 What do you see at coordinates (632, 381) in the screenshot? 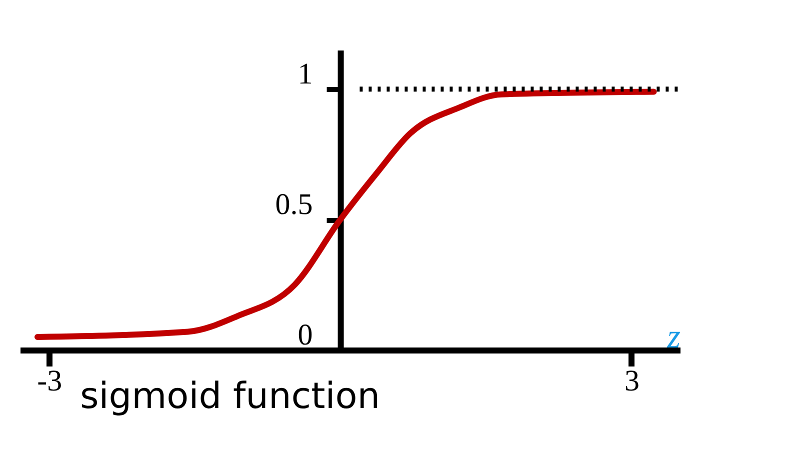
I see `x-tick-label: 3` at bounding box center [632, 381].